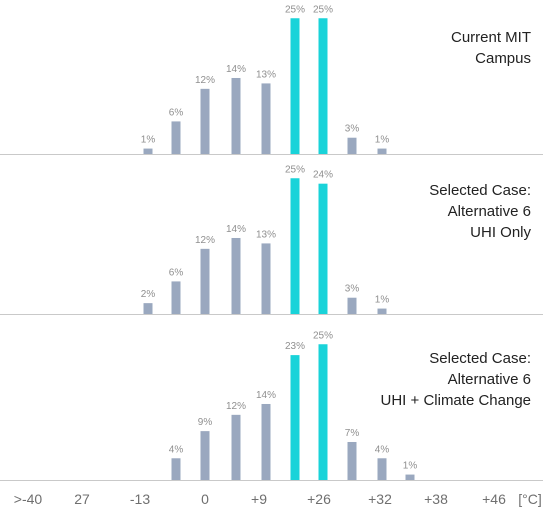  I want to click on x-tick-label-7: +32, so click(380, 499).